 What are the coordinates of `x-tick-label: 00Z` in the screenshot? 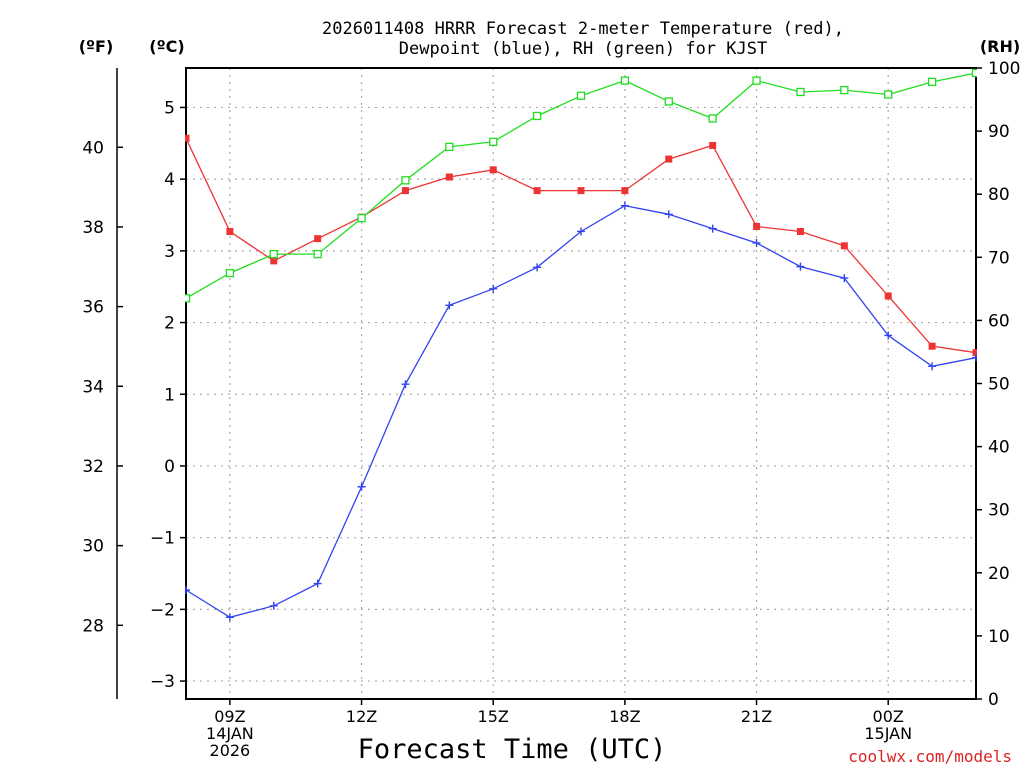 It's located at (888, 716).